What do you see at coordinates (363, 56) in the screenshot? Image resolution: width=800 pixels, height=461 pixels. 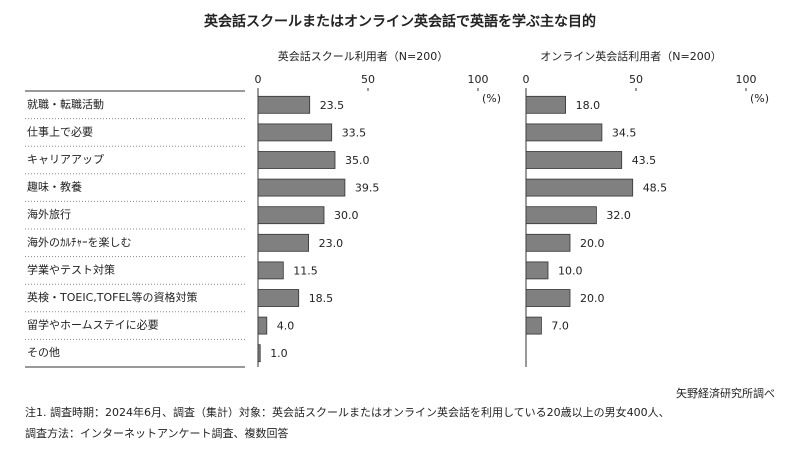 I see `panel-title: 英会話スクール利用者（N=200）` at bounding box center [363, 56].